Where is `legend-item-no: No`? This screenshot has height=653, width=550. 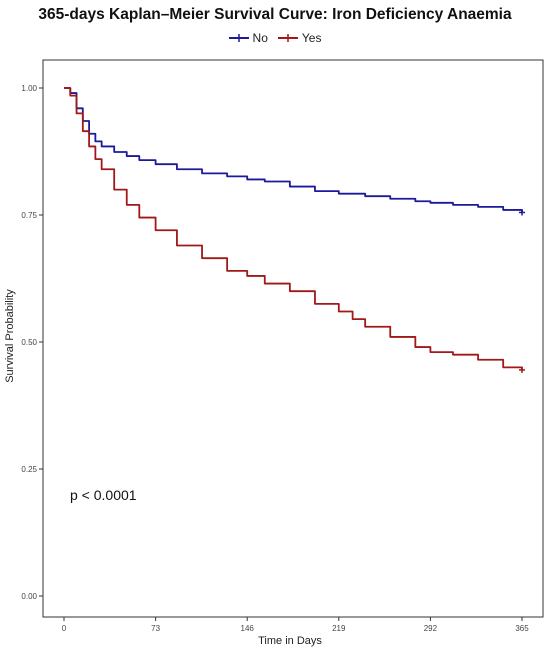
legend-item-no: No is located at coordinates (248, 38).